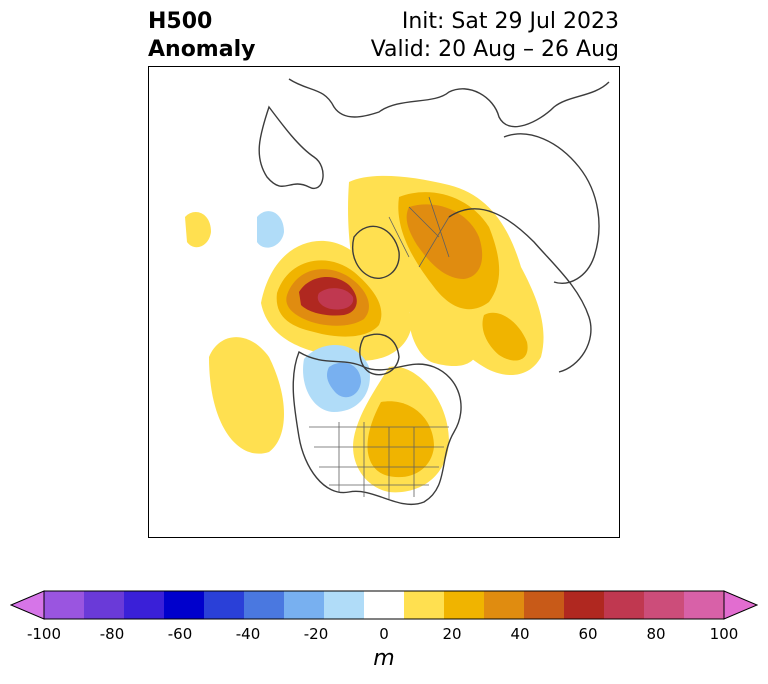 The height and width of the screenshot is (684, 768). I want to click on colorbar-tick-label: 20, so click(452, 634).